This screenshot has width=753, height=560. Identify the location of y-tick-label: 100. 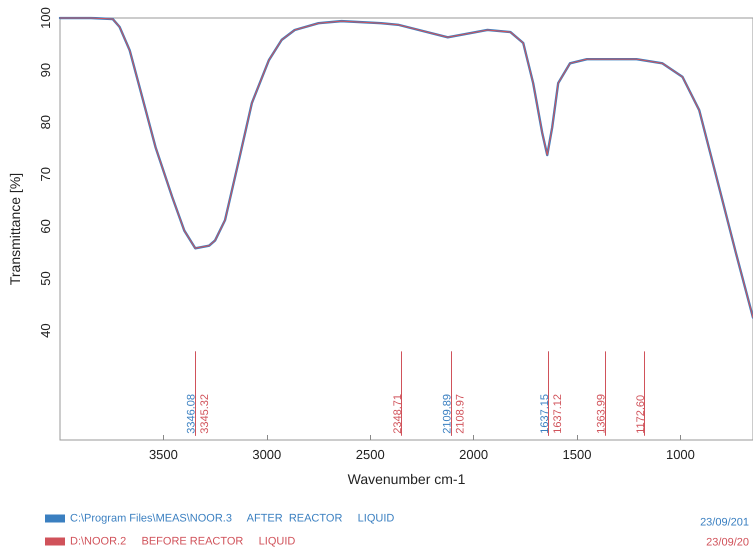
(45, 18).